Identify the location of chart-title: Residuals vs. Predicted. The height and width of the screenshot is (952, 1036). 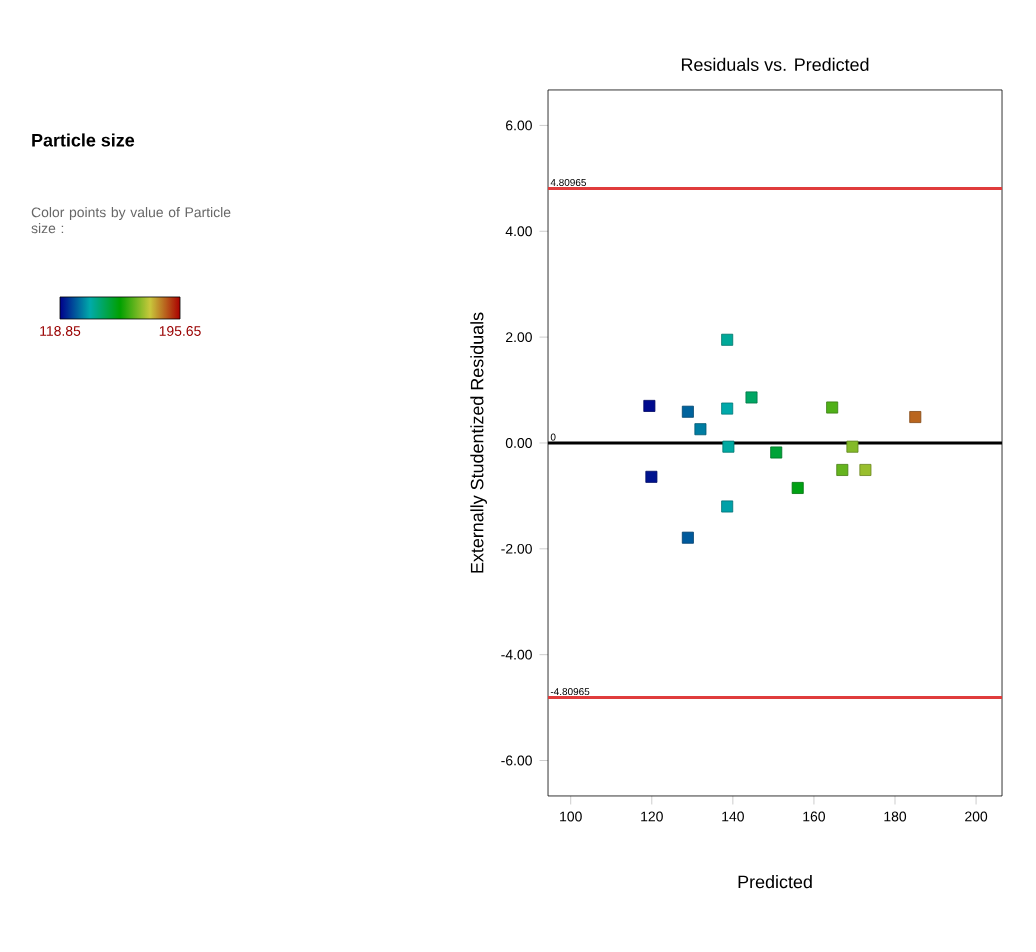
(775, 64).